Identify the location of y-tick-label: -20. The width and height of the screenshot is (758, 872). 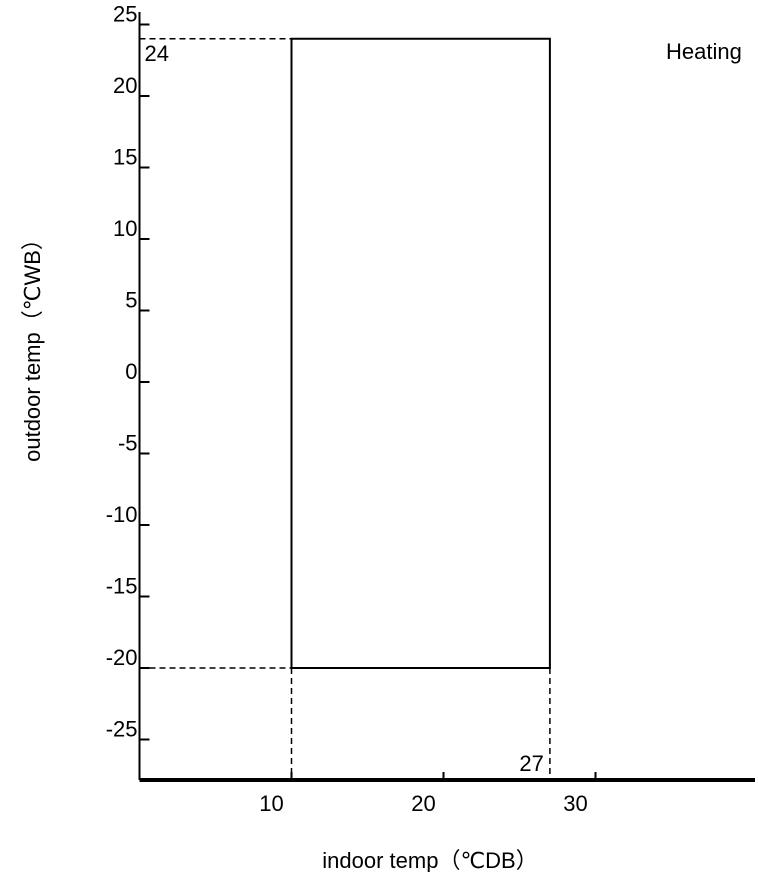
(122, 657).